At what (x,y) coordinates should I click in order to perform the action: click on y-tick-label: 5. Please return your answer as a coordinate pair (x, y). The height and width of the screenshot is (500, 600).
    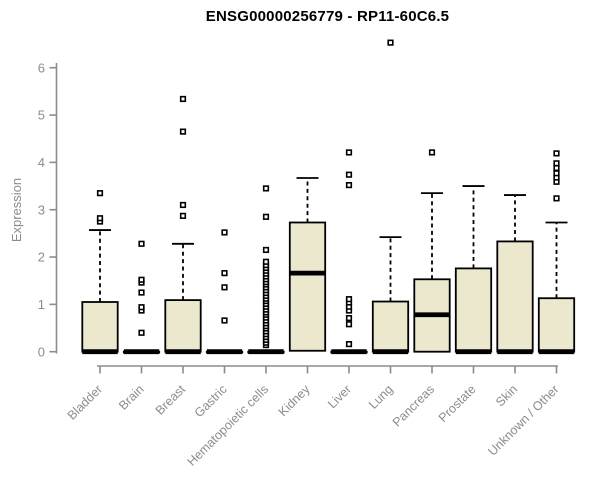
    Looking at the image, I should click on (41, 115).